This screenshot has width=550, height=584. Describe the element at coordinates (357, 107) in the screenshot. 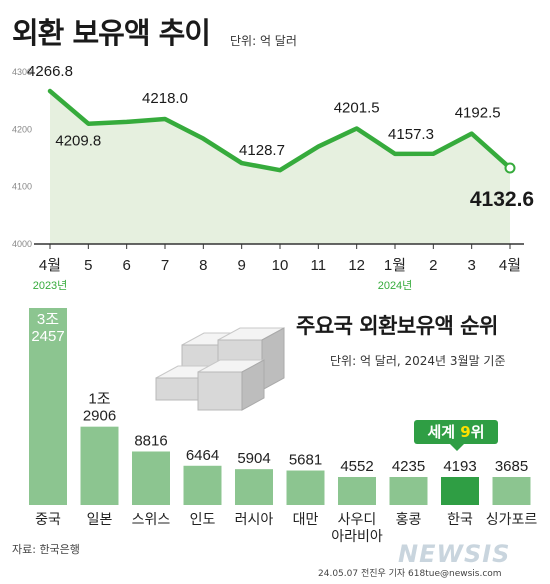

I see `data-label: 4201.5` at that location.